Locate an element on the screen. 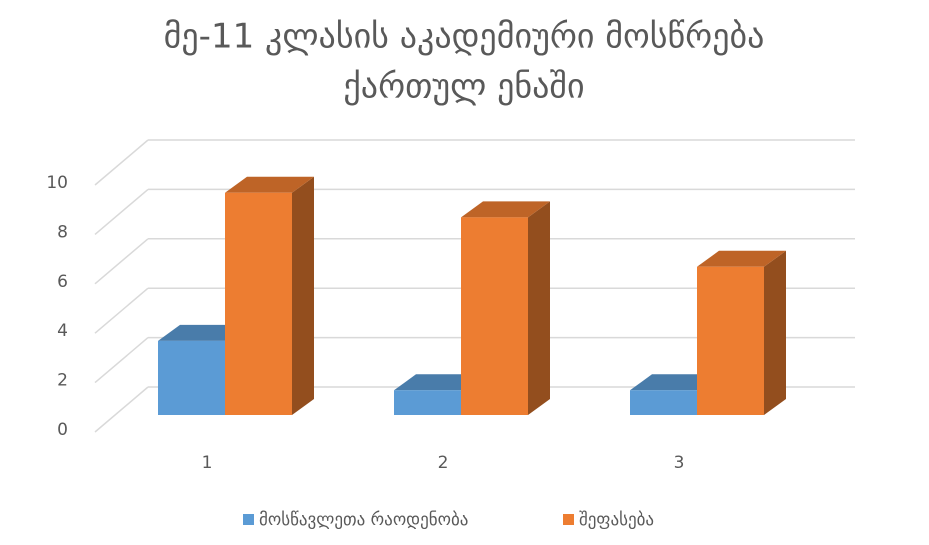 Image resolution: width=929 pixels, height=545 pixels. chart-title: მე-11 კლასის აკადემიური მოსწრება is located at coordinates (464, 37).